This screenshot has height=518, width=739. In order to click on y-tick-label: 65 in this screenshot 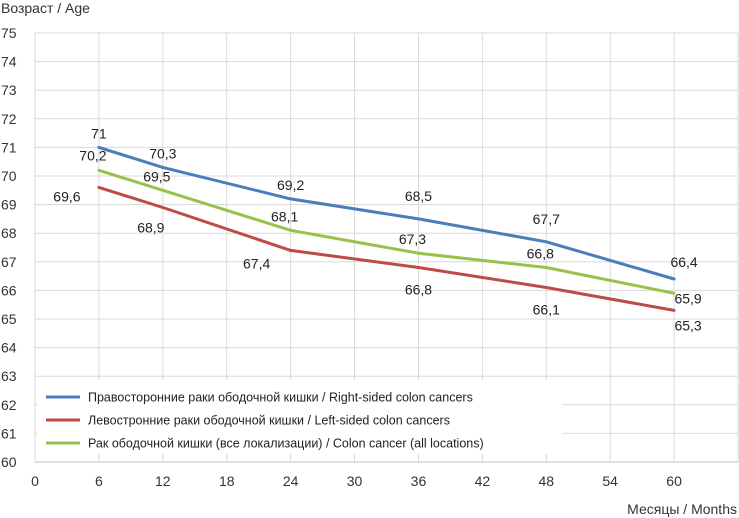, I will do `click(9, 319)`.